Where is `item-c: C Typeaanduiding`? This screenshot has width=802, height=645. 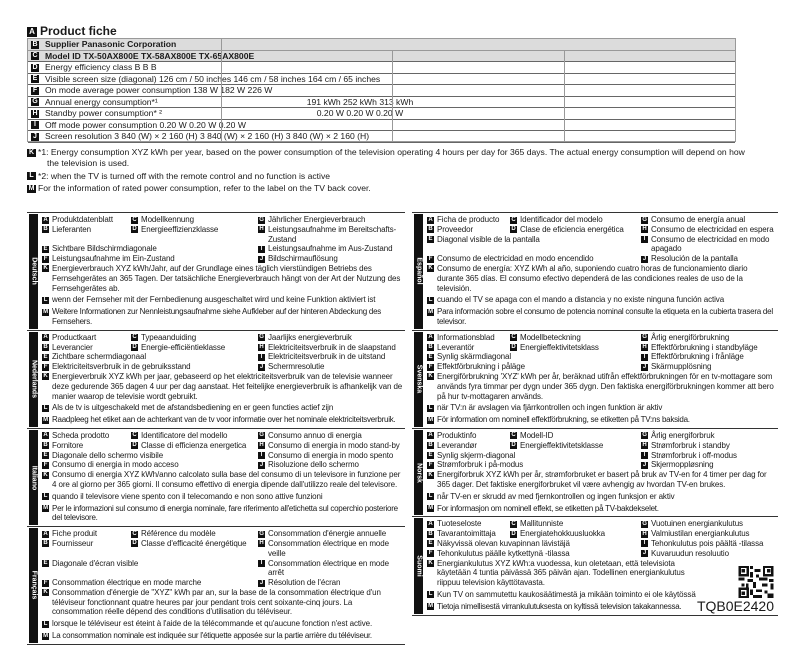
item-c: C Typeaanduiding is located at coordinates (193, 338).